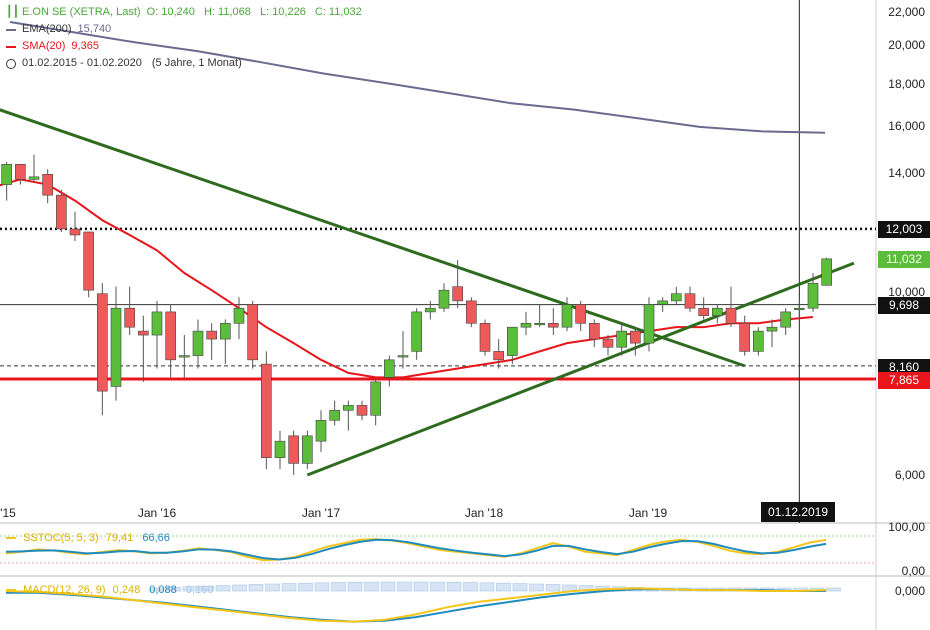 Image resolution: width=930 pixels, height=630 pixels. I want to click on x-tick-label: Jan '19, so click(648, 513).